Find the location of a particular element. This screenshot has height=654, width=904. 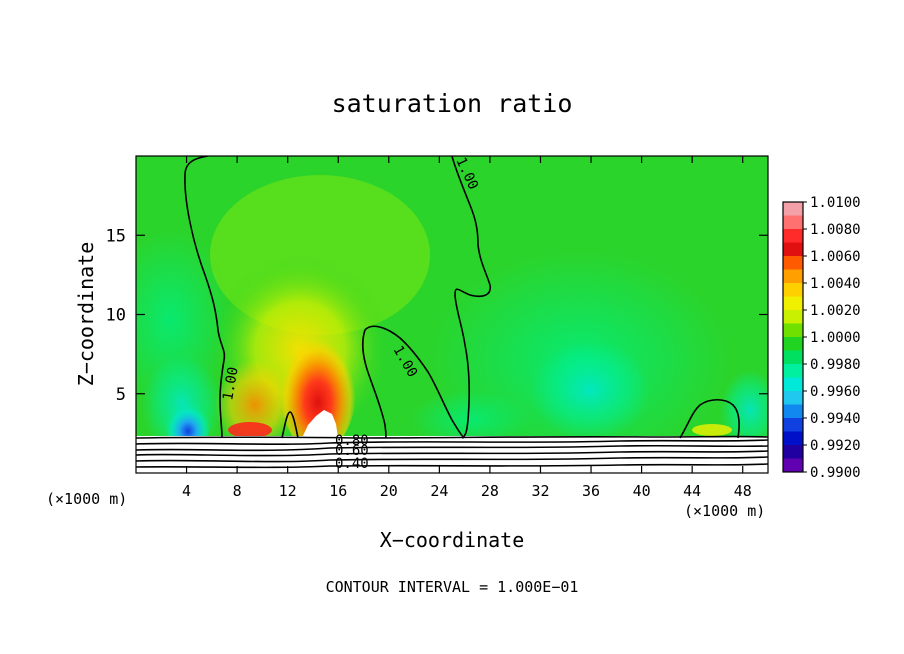

chart-title: saturation ratio is located at coordinates (452, 103).